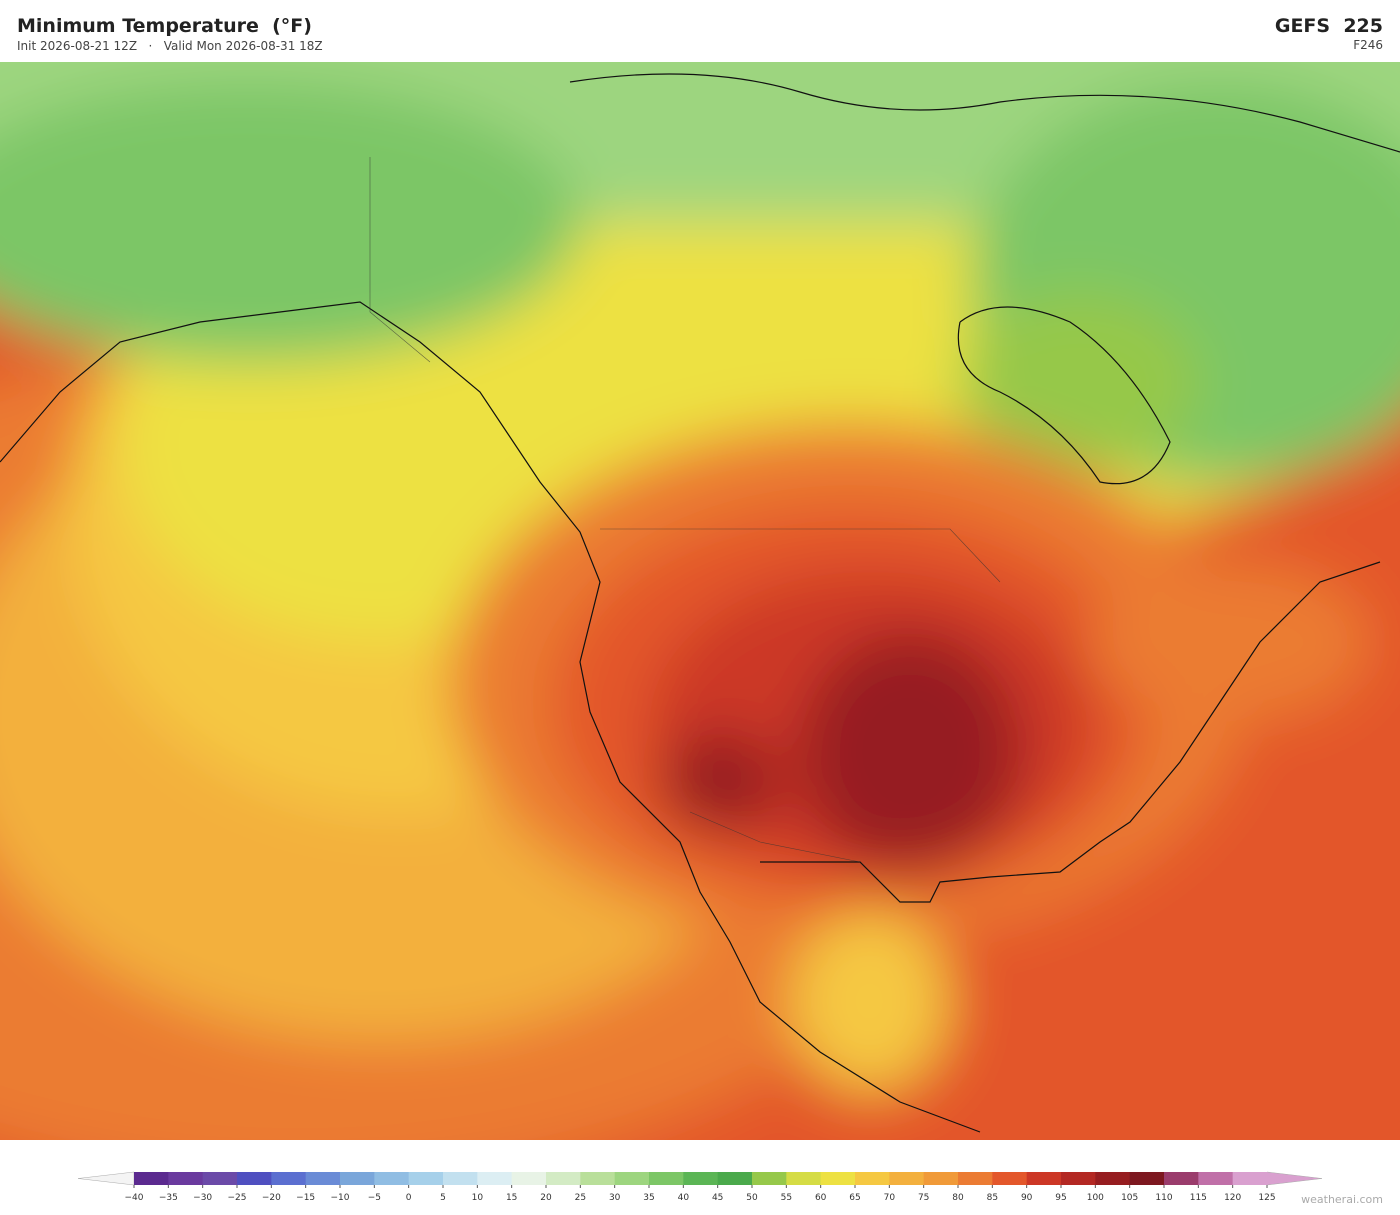 This screenshot has width=1400, height=1215. What do you see at coordinates (106, 1178) in the screenshot?
I see `colorbar-extend-low` at bounding box center [106, 1178].